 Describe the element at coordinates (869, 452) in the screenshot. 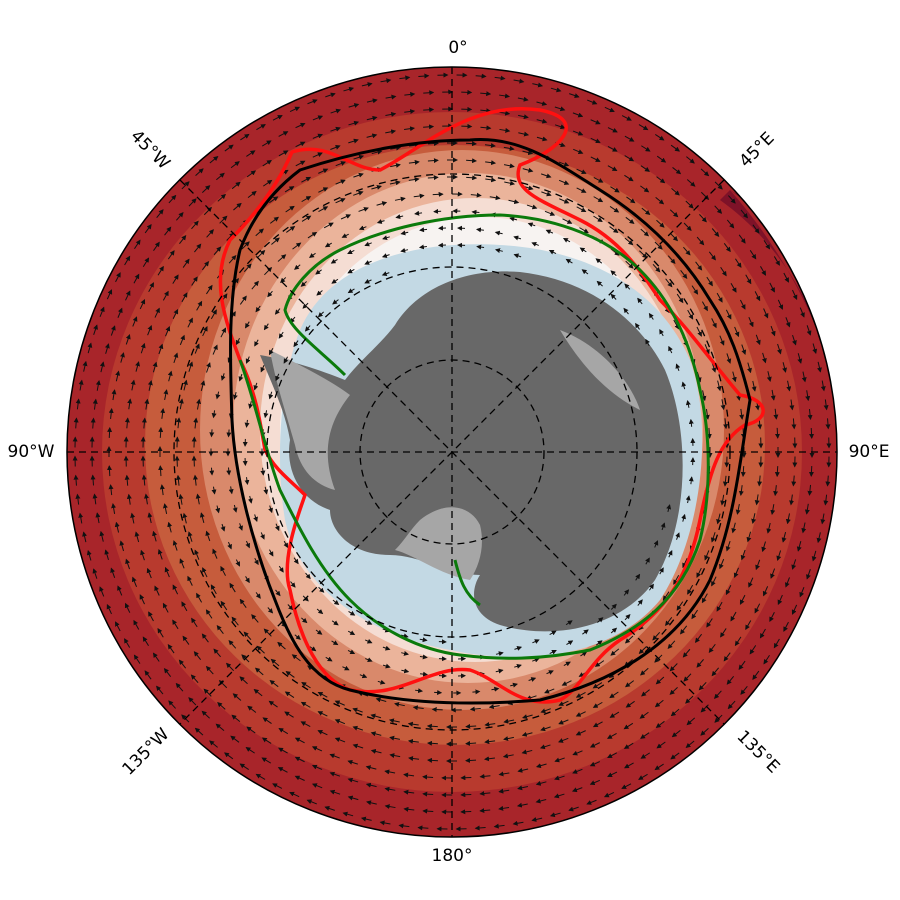

I see `longitude-label: 90°E` at that location.